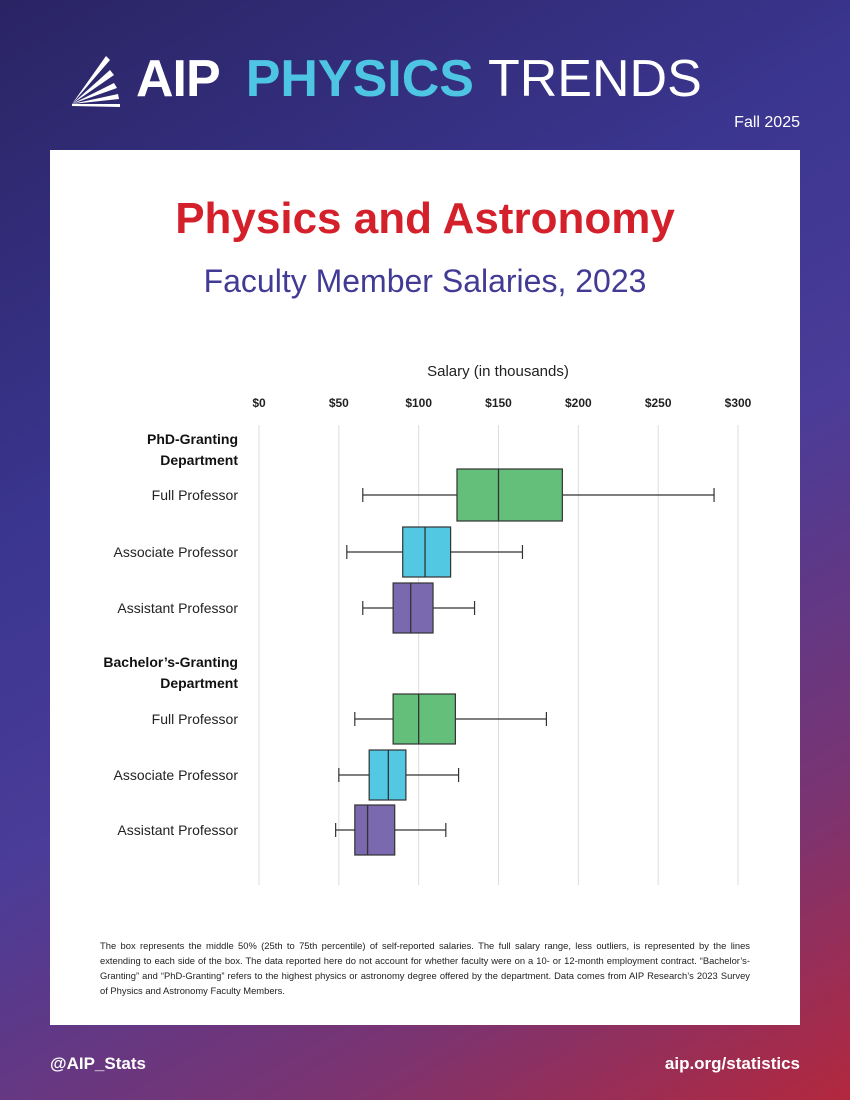 The image size is (850, 1100). What do you see at coordinates (498, 403) in the screenshot?
I see `tick-label: $150` at bounding box center [498, 403].